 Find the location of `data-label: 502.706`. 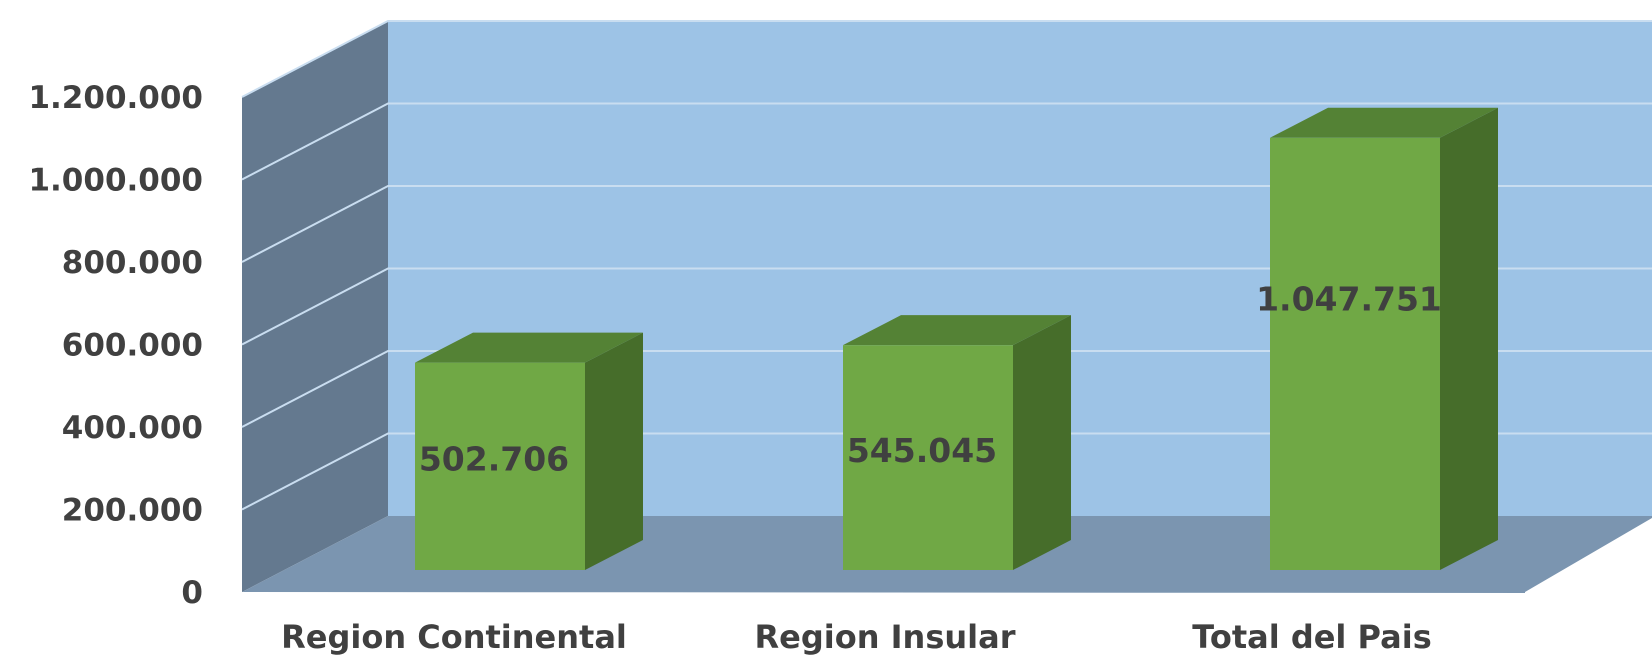

data-label: 502.706 is located at coordinates (494, 458).